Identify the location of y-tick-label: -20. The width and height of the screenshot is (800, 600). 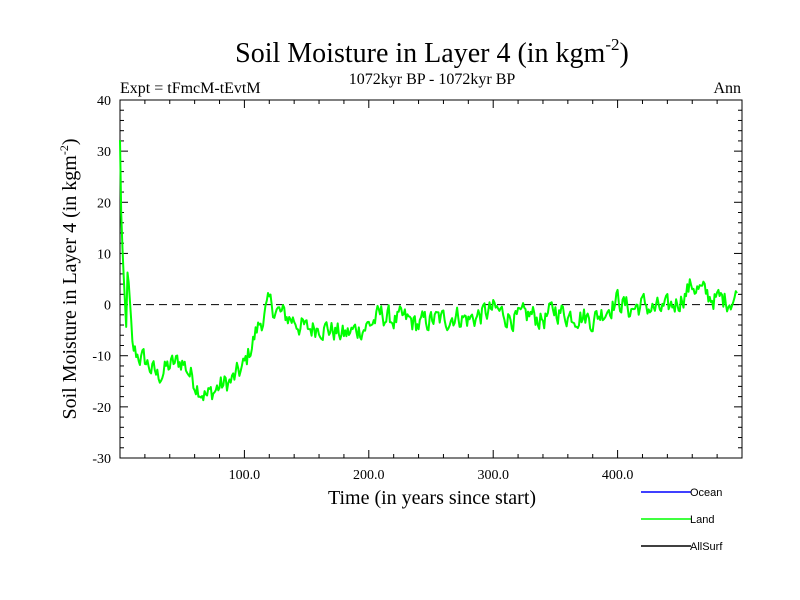
(101, 408).